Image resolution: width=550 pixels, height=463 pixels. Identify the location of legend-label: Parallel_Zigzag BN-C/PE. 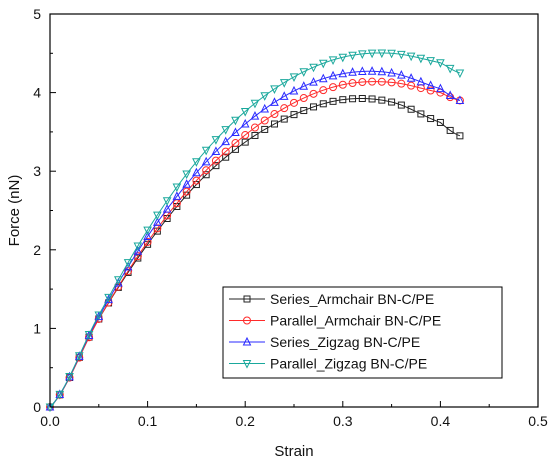
(348, 364).